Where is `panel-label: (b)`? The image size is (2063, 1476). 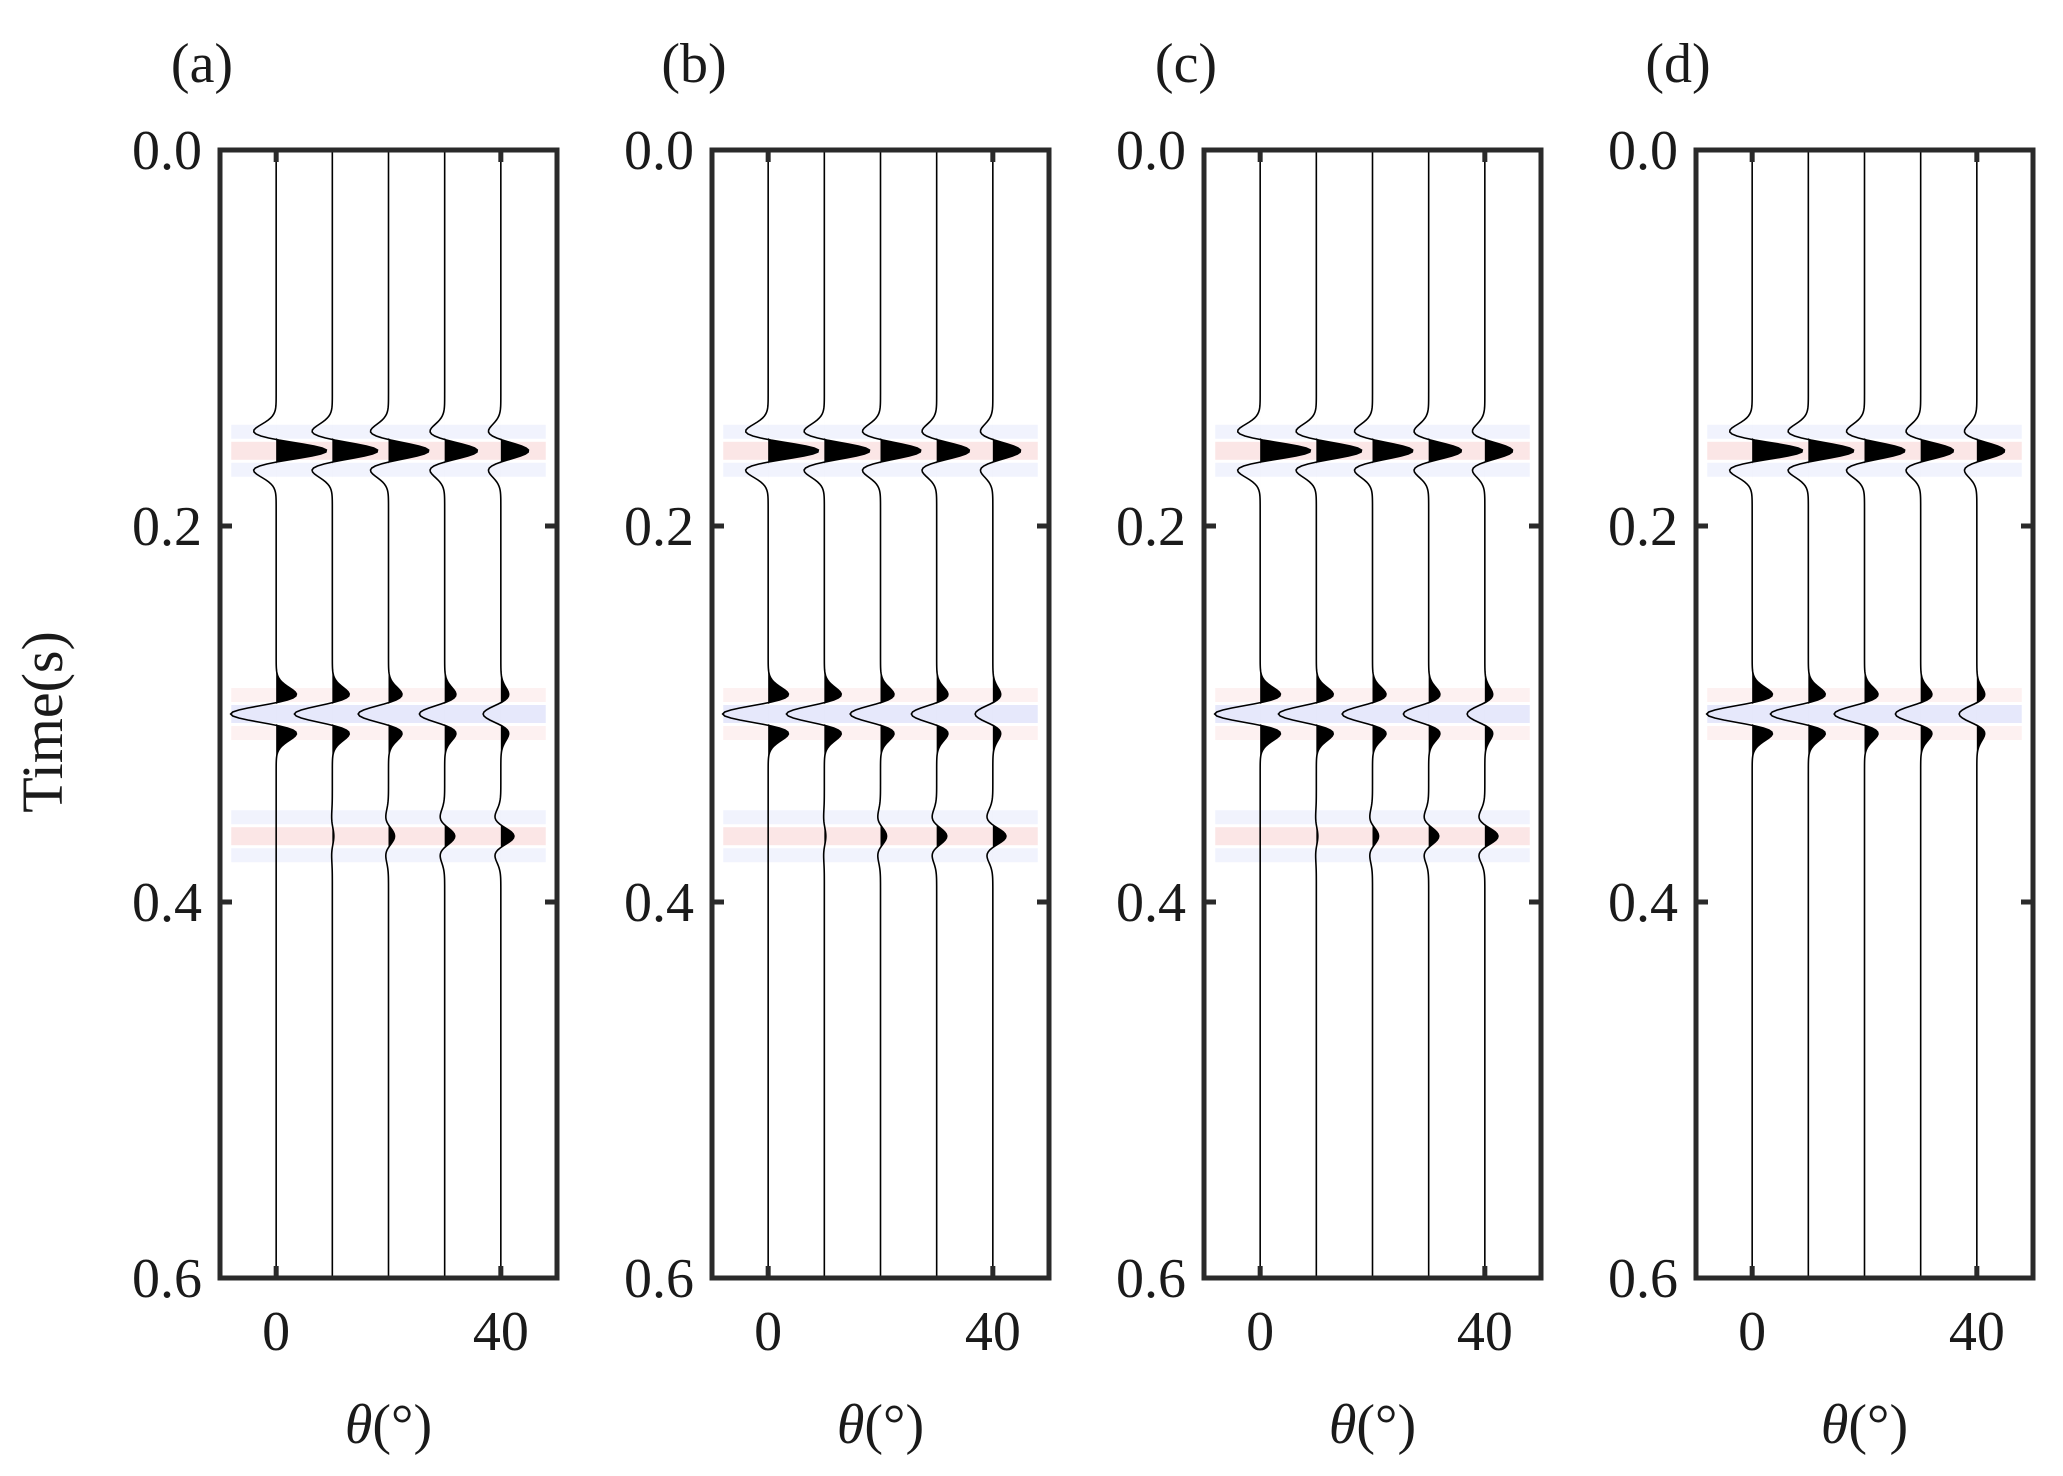 panel-label: (b) is located at coordinates (693, 64).